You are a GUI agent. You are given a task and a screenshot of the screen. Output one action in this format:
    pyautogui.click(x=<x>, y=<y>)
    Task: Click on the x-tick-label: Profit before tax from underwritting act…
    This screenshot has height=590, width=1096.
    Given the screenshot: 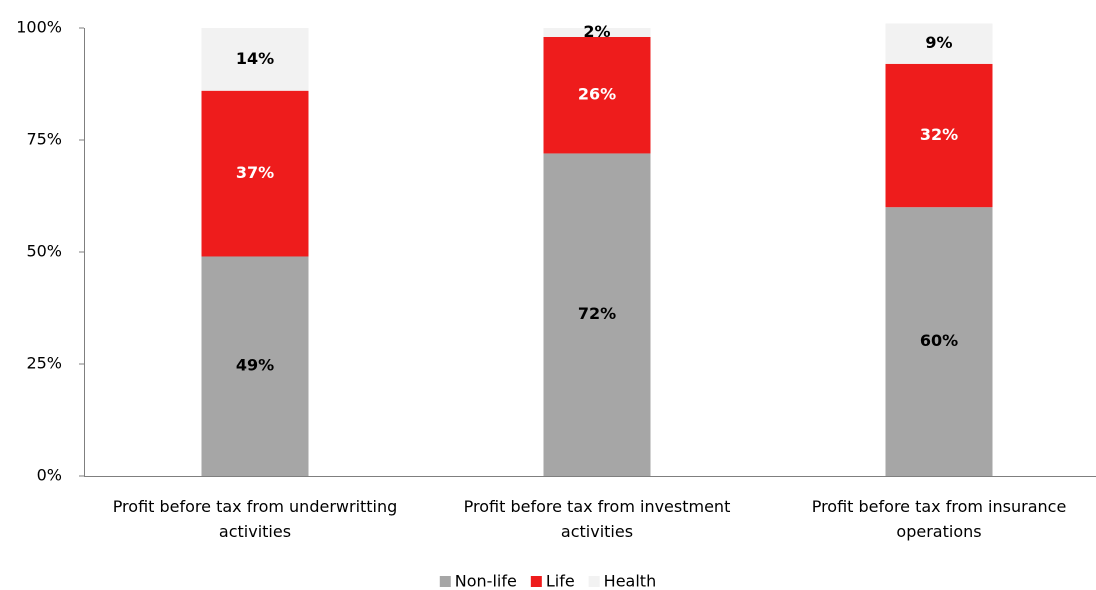 What is the action you would take?
    pyautogui.click(x=255, y=519)
    